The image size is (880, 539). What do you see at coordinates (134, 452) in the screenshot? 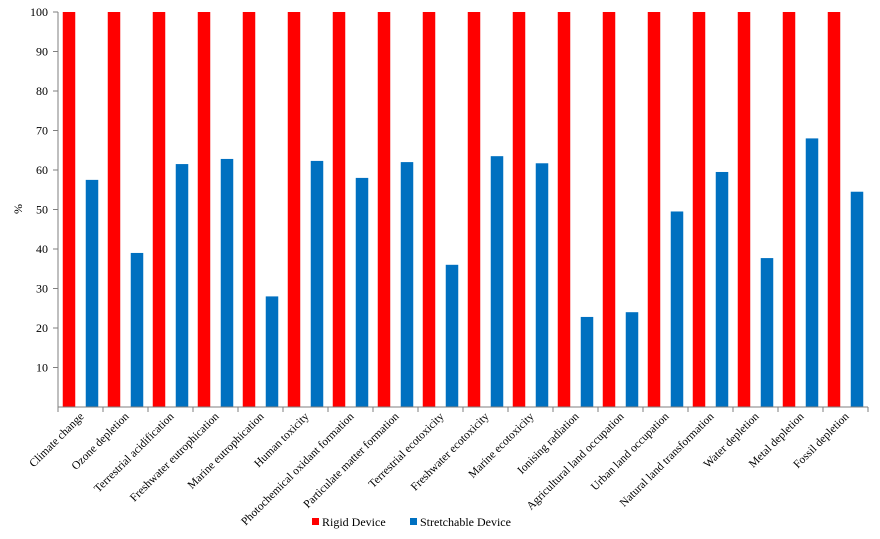
I see `x-tick-label: Terrestrial acidification` at bounding box center [134, 452].